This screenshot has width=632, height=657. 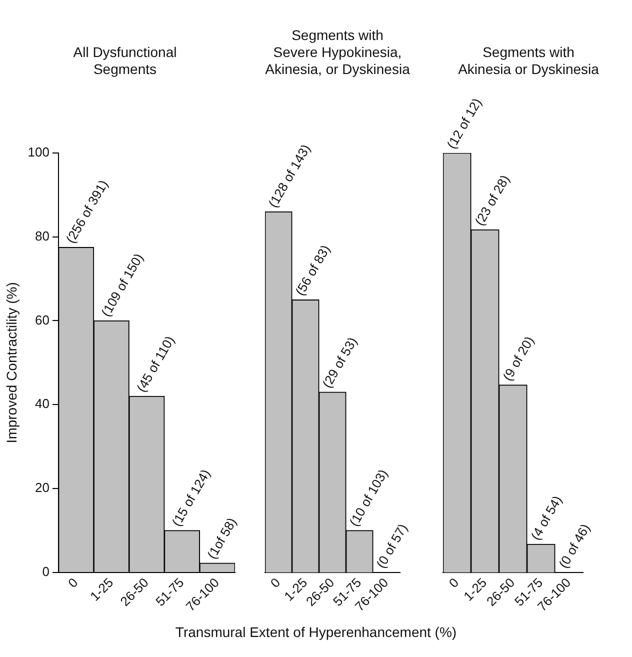 I want to click on data-label: (56 of 83), so click(x=313, y=270).